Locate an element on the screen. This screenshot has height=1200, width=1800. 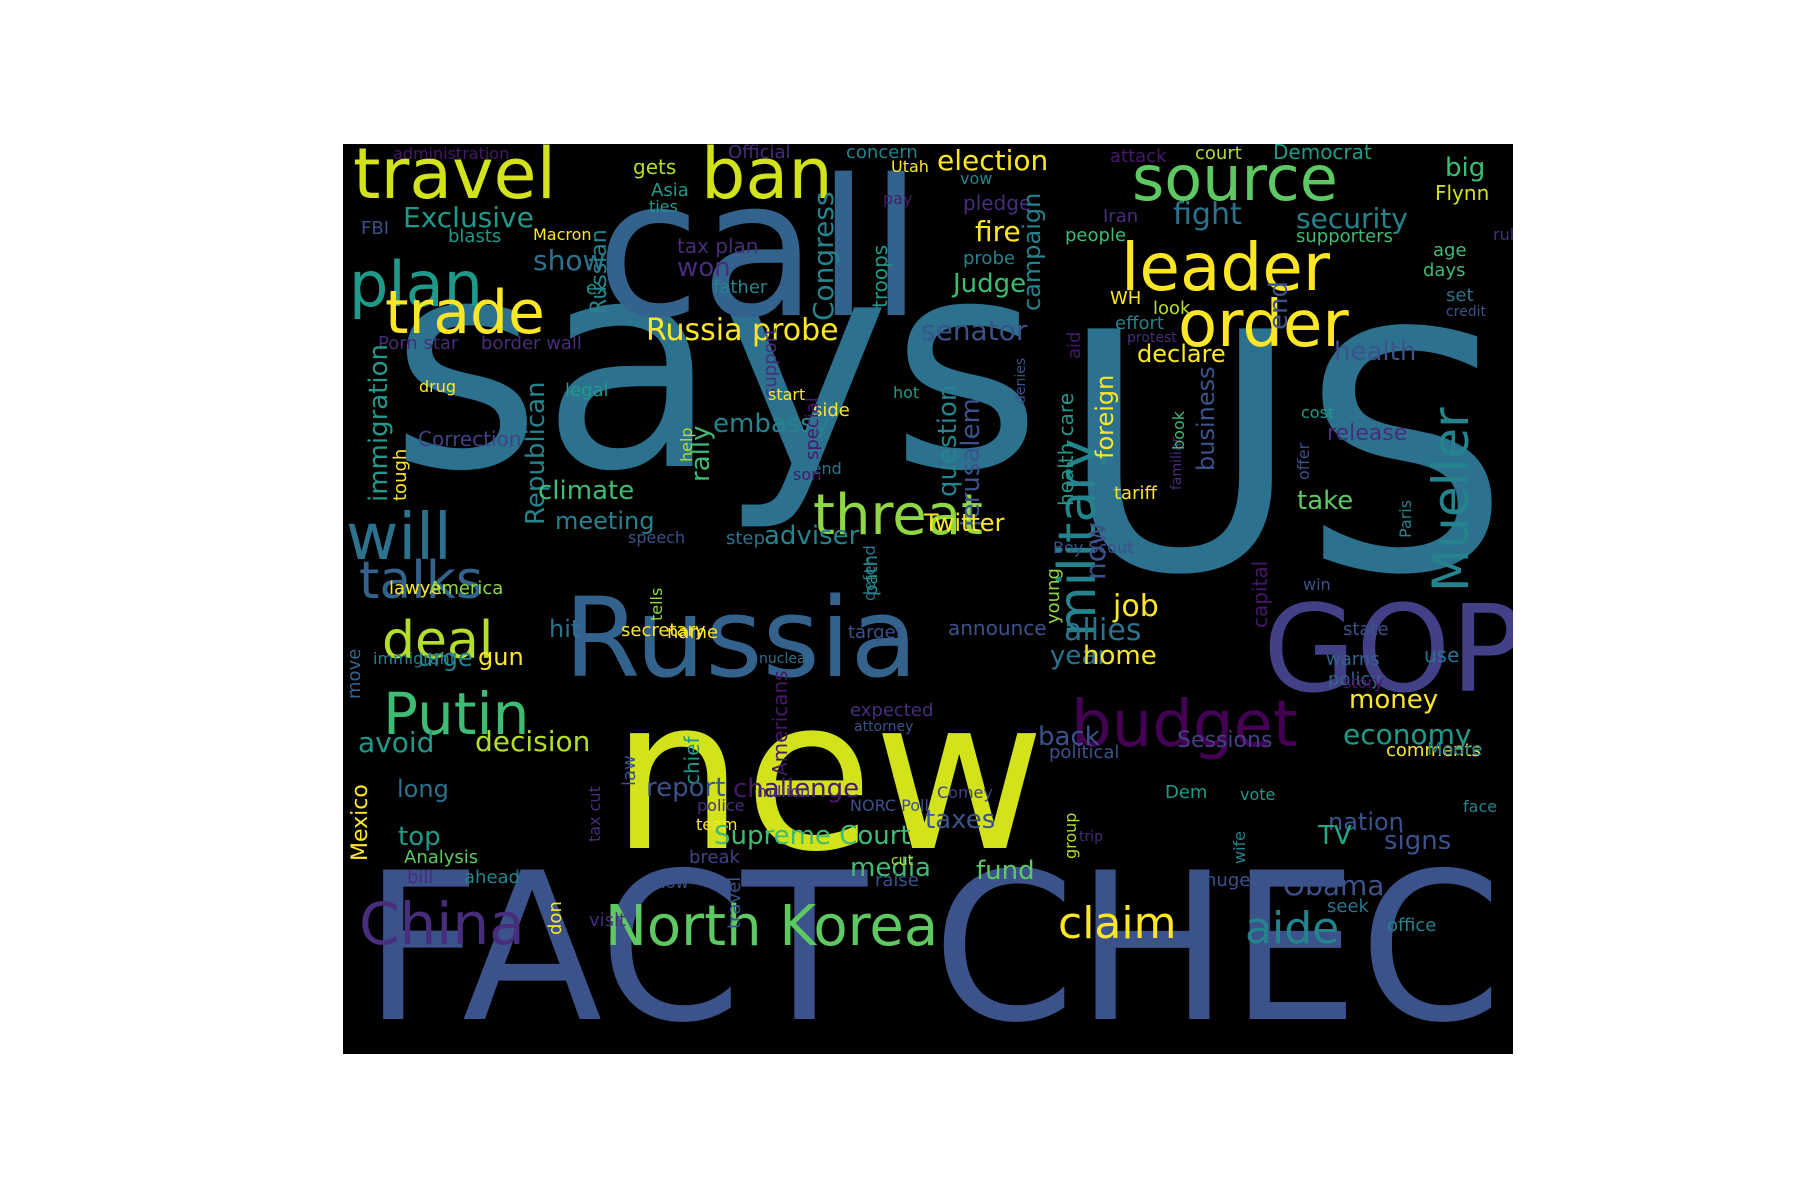
cloud-word-analysis: Analysis is located at coordinates (441, 857).